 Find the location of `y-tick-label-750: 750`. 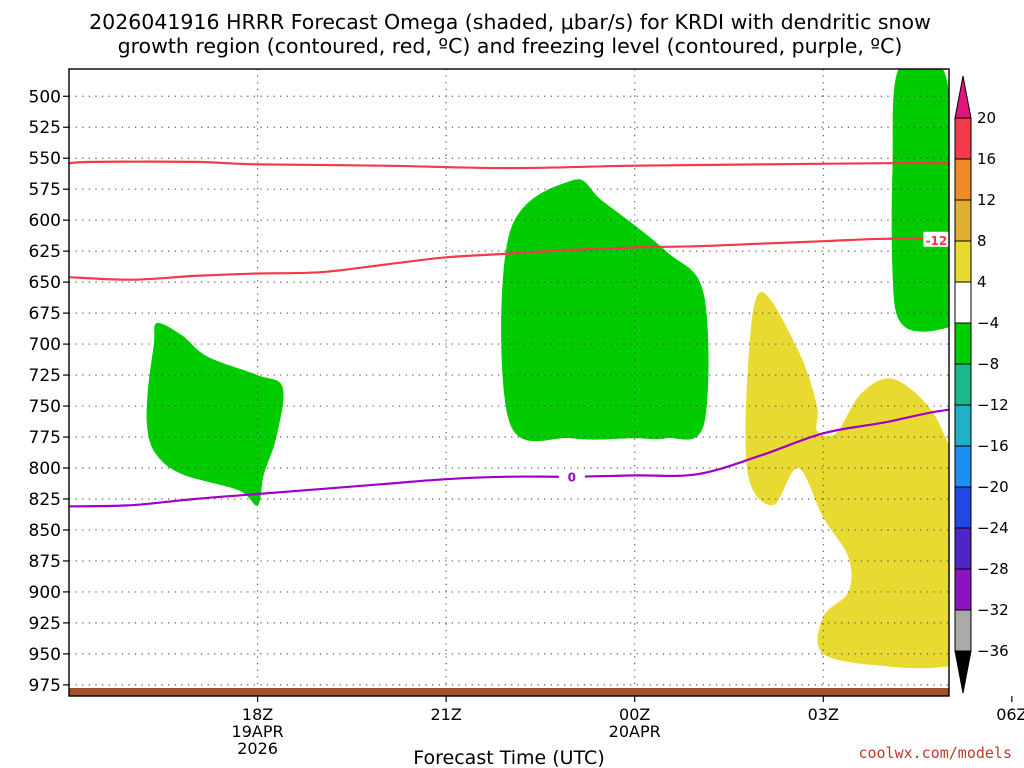

y-tick-label-750: 750 is located at coordinates (45, 407).